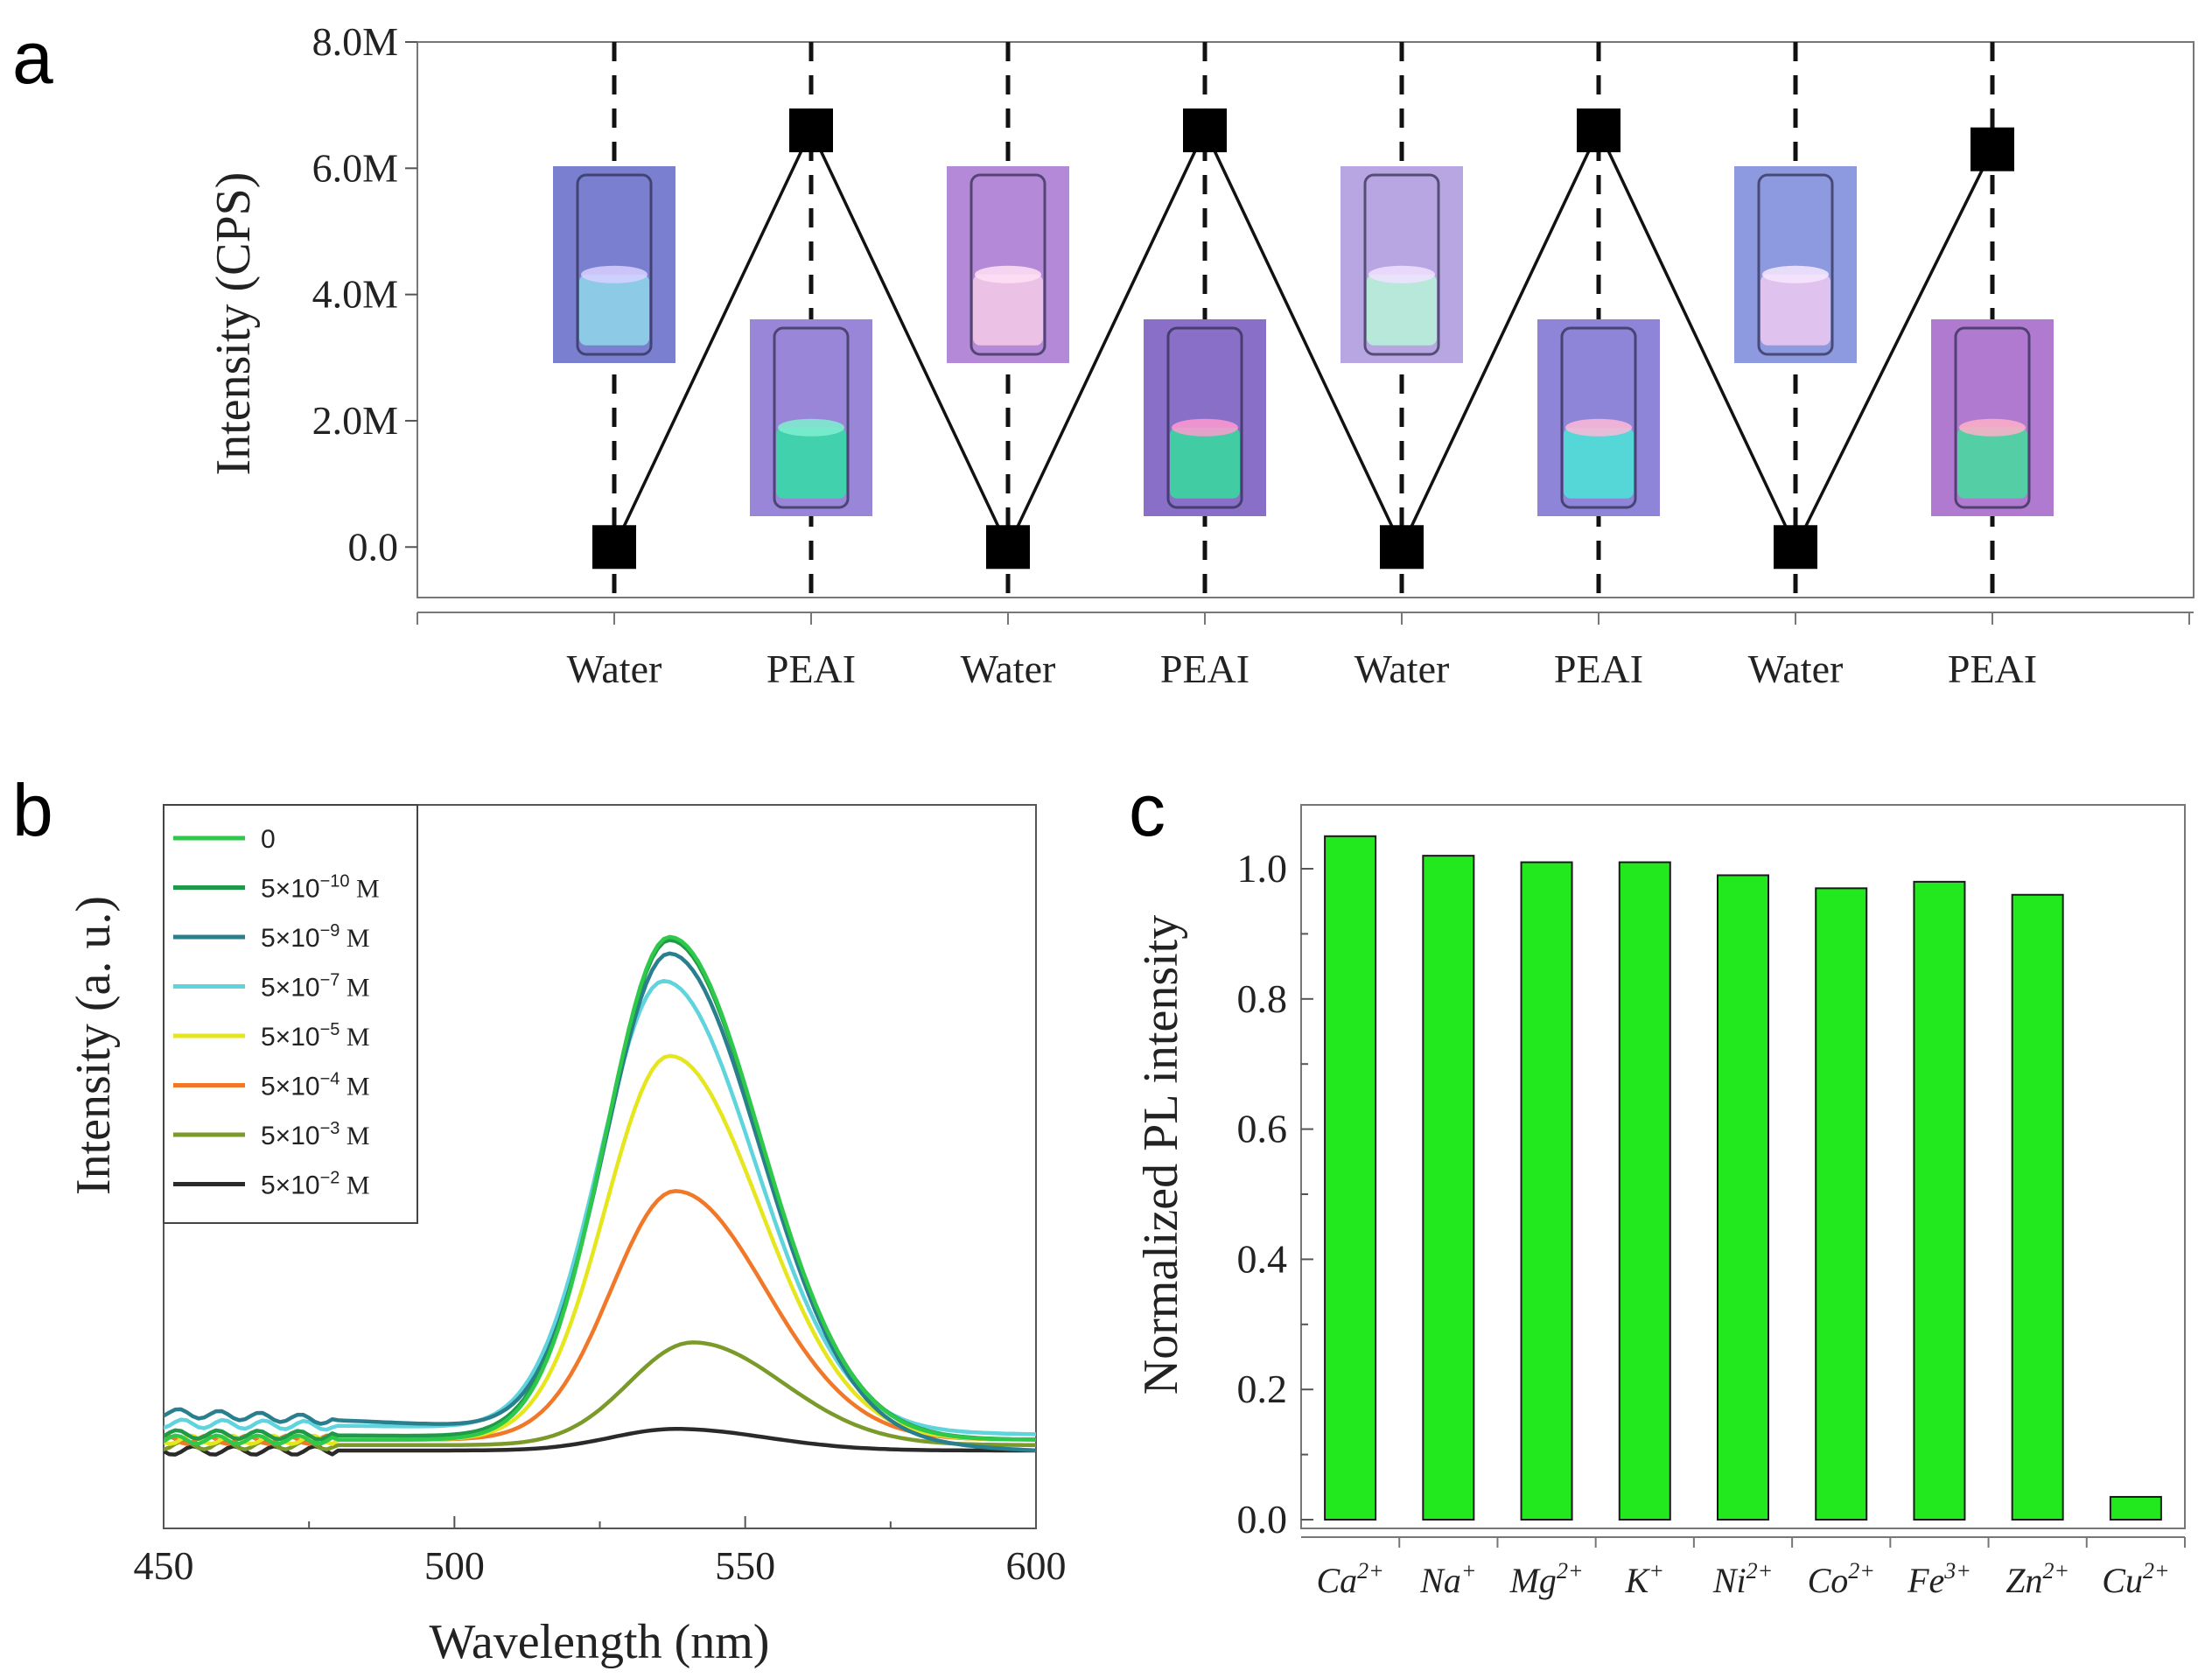  What do you see at coordinates (1161, 1155) in the screenshot?
I see `panel-c-y-label: Normalized PL intensity` at bounding box center [1161, 1155].